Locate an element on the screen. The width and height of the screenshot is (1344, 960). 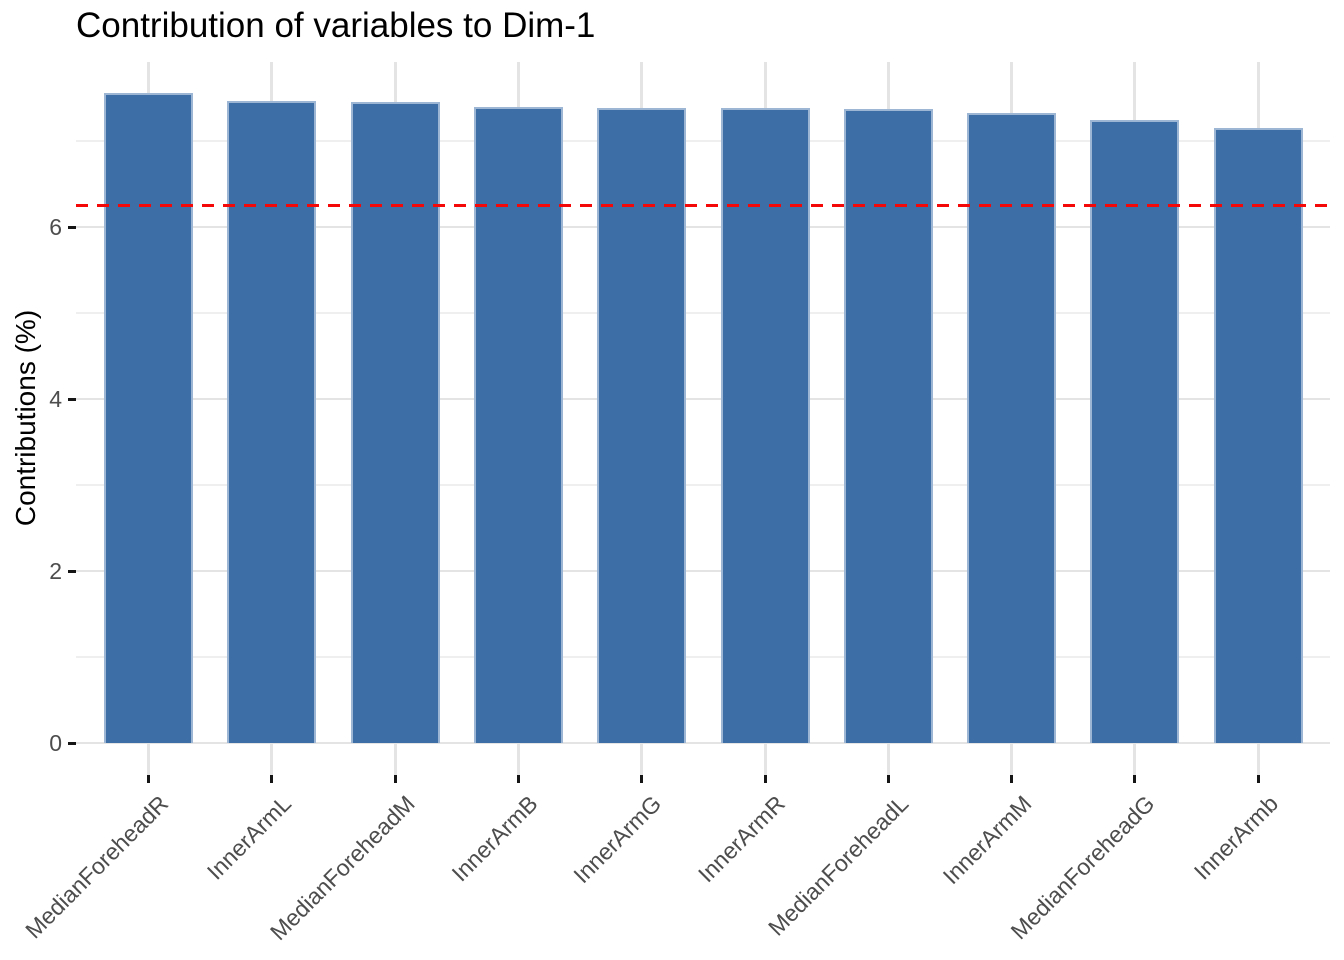
x-category-label: InnerArmR is located at coordinates (741, 839).